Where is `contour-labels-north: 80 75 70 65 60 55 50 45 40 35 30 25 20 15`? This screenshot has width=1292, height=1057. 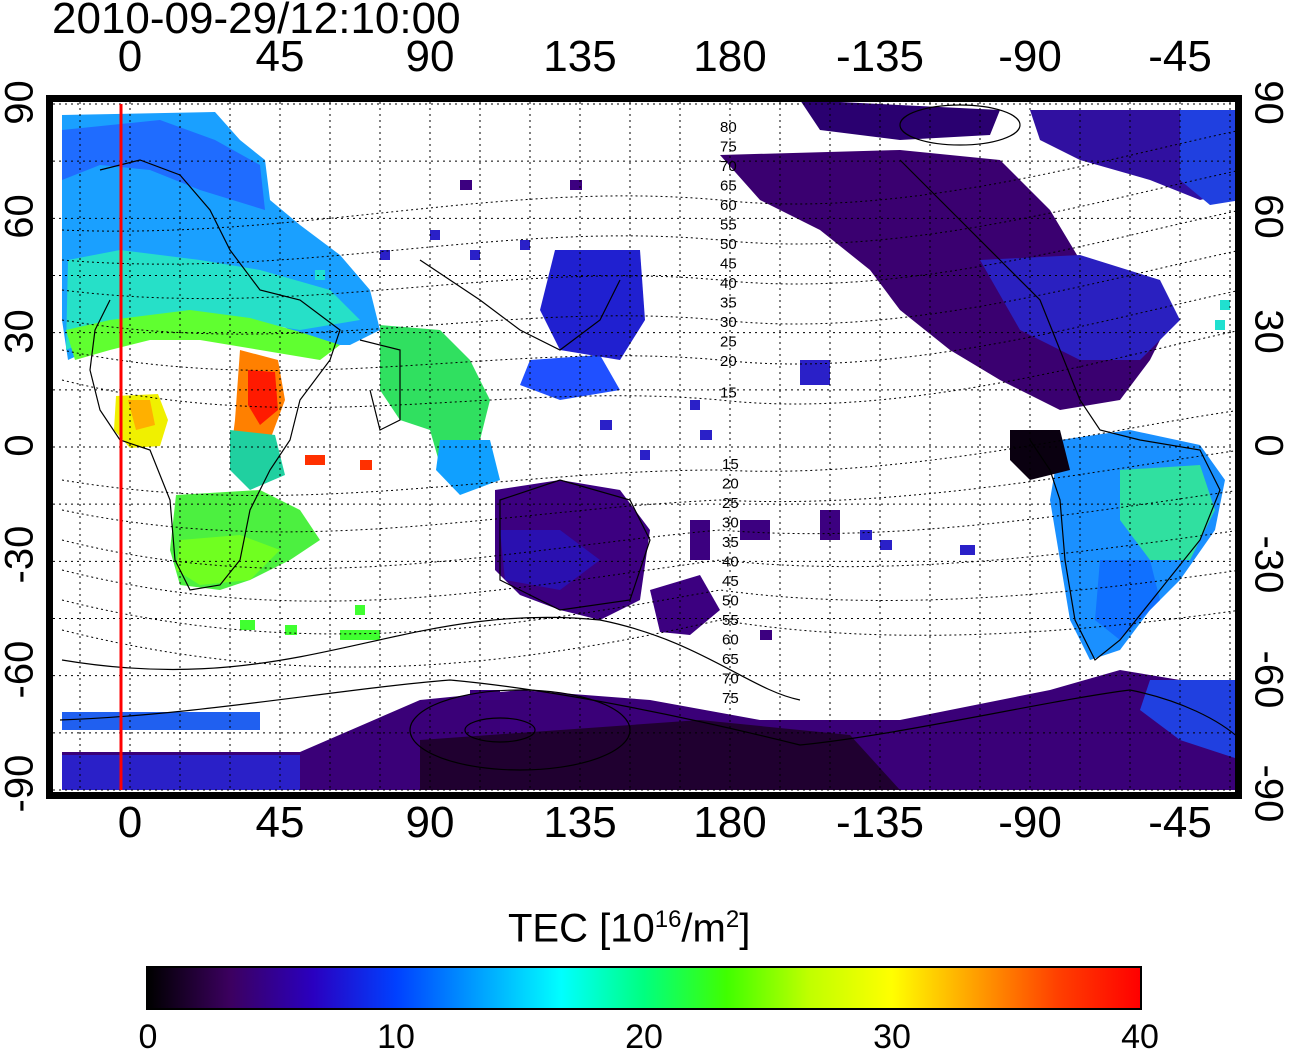
contour-labels-north: 80 75 70 65 60 55 50 45 40 35 30 25 20 15 is located at coordinates (728, 260).